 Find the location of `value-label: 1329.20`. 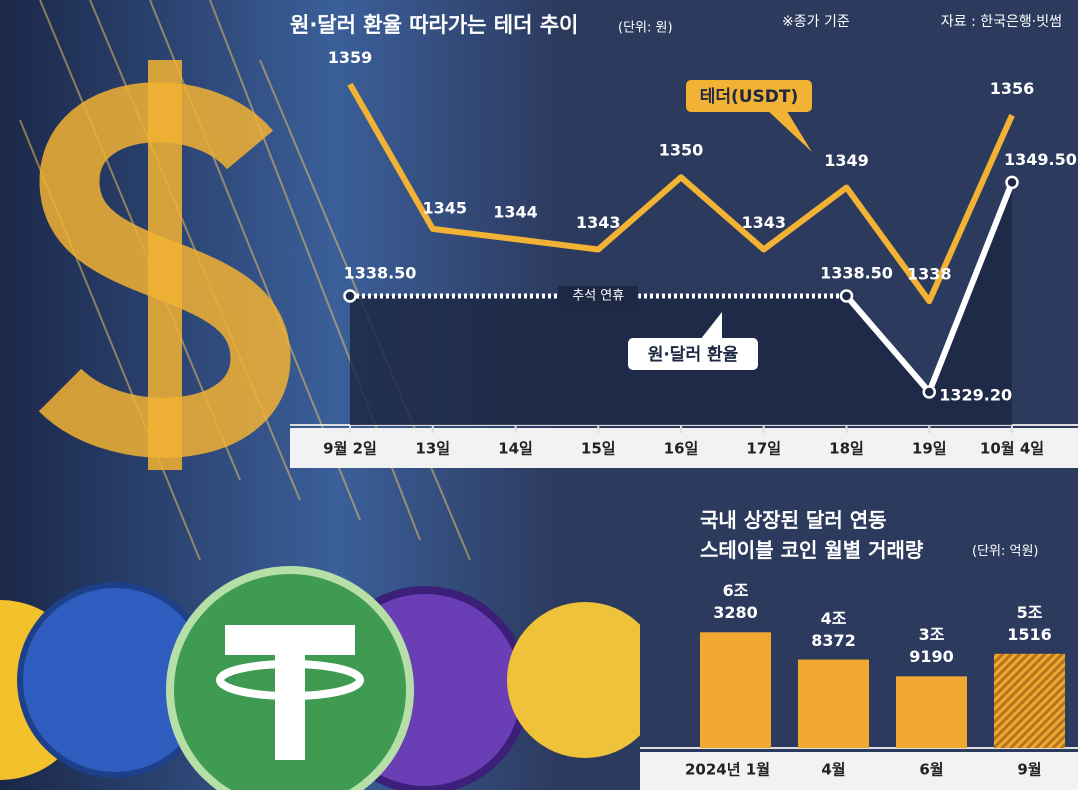

value-label: 1329.20 is located at coordinates (975, 394).